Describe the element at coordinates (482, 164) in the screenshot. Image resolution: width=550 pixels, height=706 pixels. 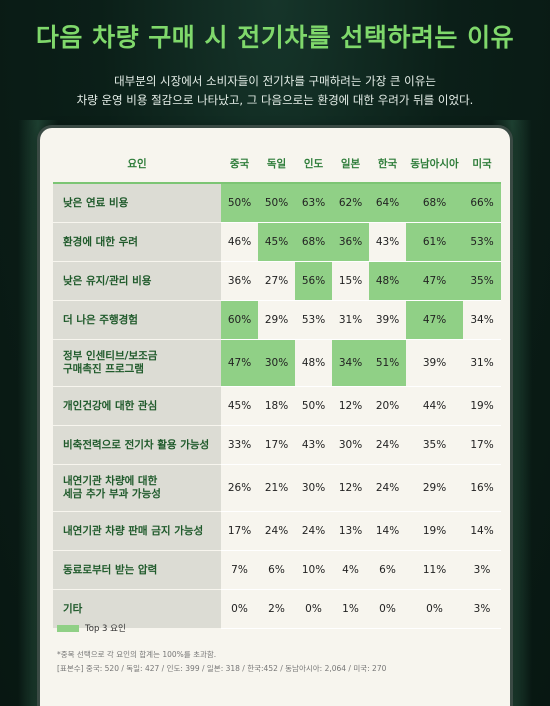
I see `column-header: 미국` at that location.